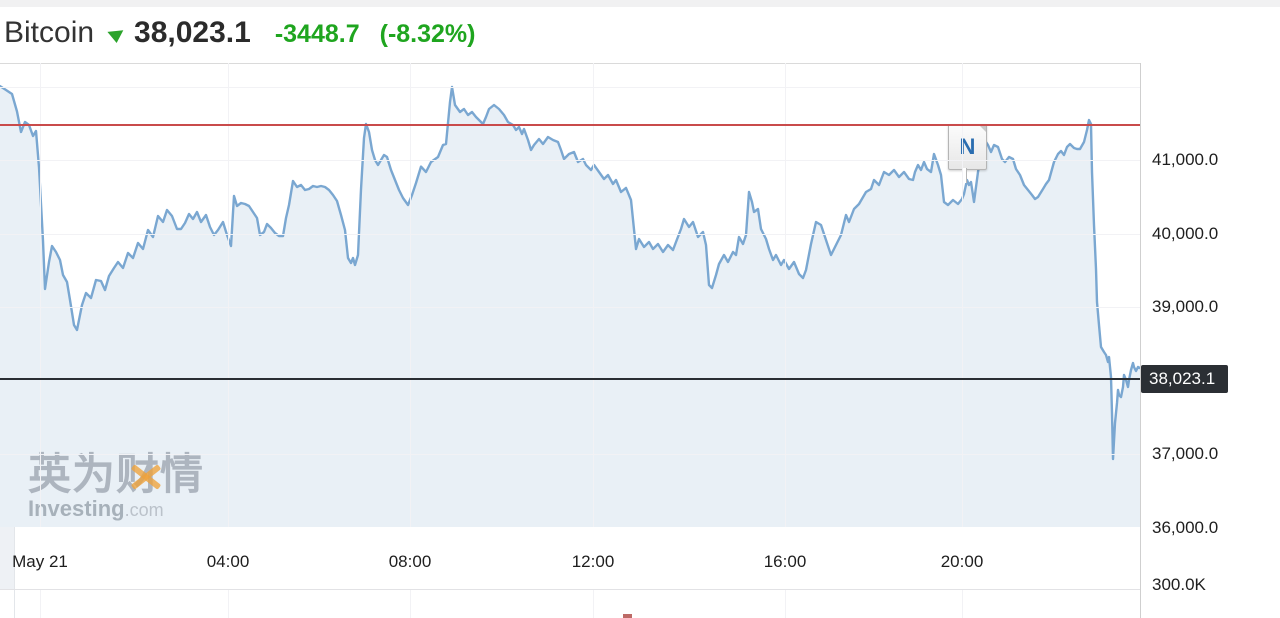 The image size is (1280, 618). I want to click on news-event-marker: N, so click(967, 147).